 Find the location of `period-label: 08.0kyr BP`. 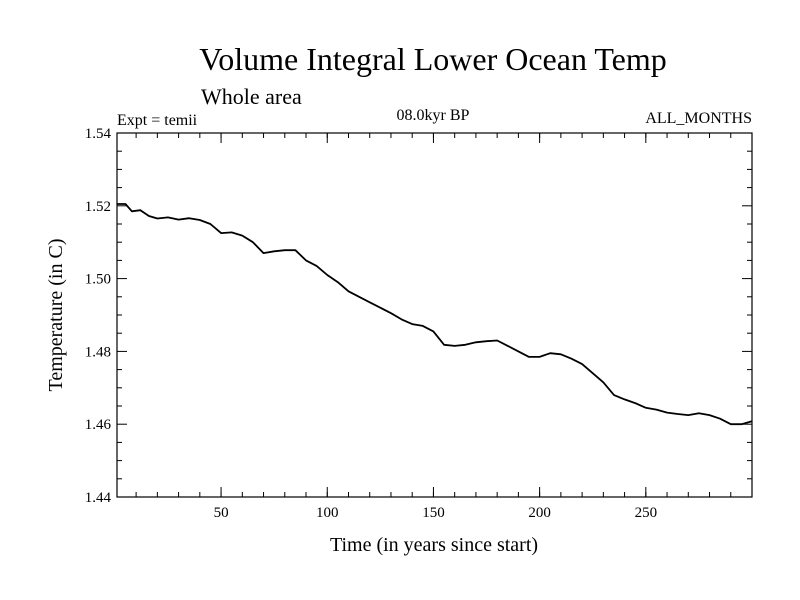

period-label: 08.0kyr BP is located at coordinates (433, 115).